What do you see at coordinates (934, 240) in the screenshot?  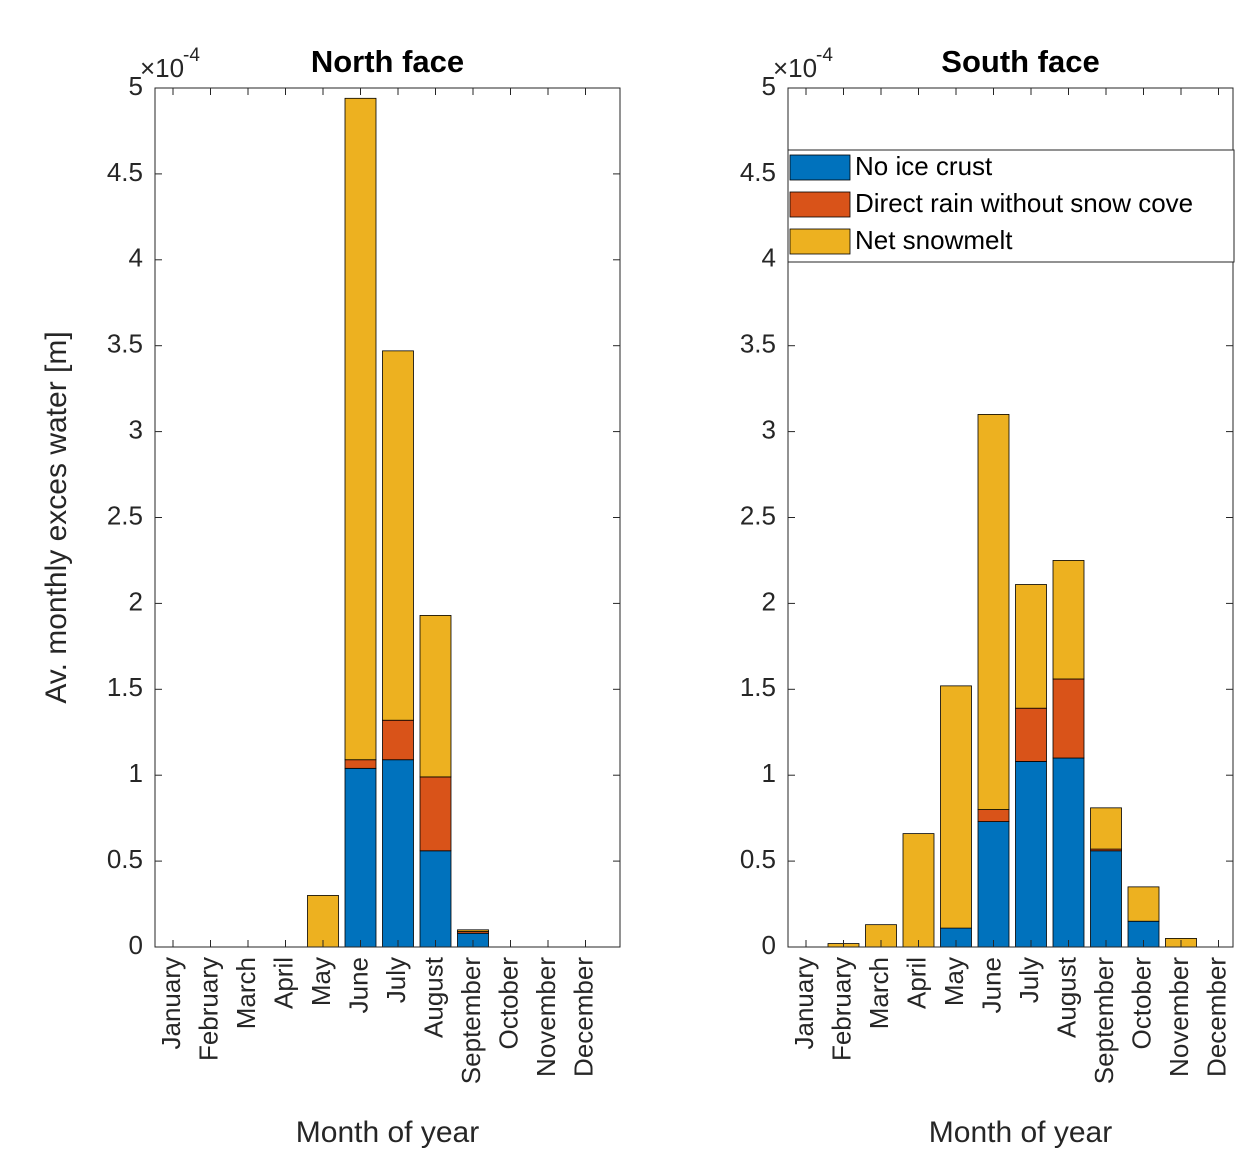 I see `legend-label: Net snowmelt` at bounding box center [934, 240].